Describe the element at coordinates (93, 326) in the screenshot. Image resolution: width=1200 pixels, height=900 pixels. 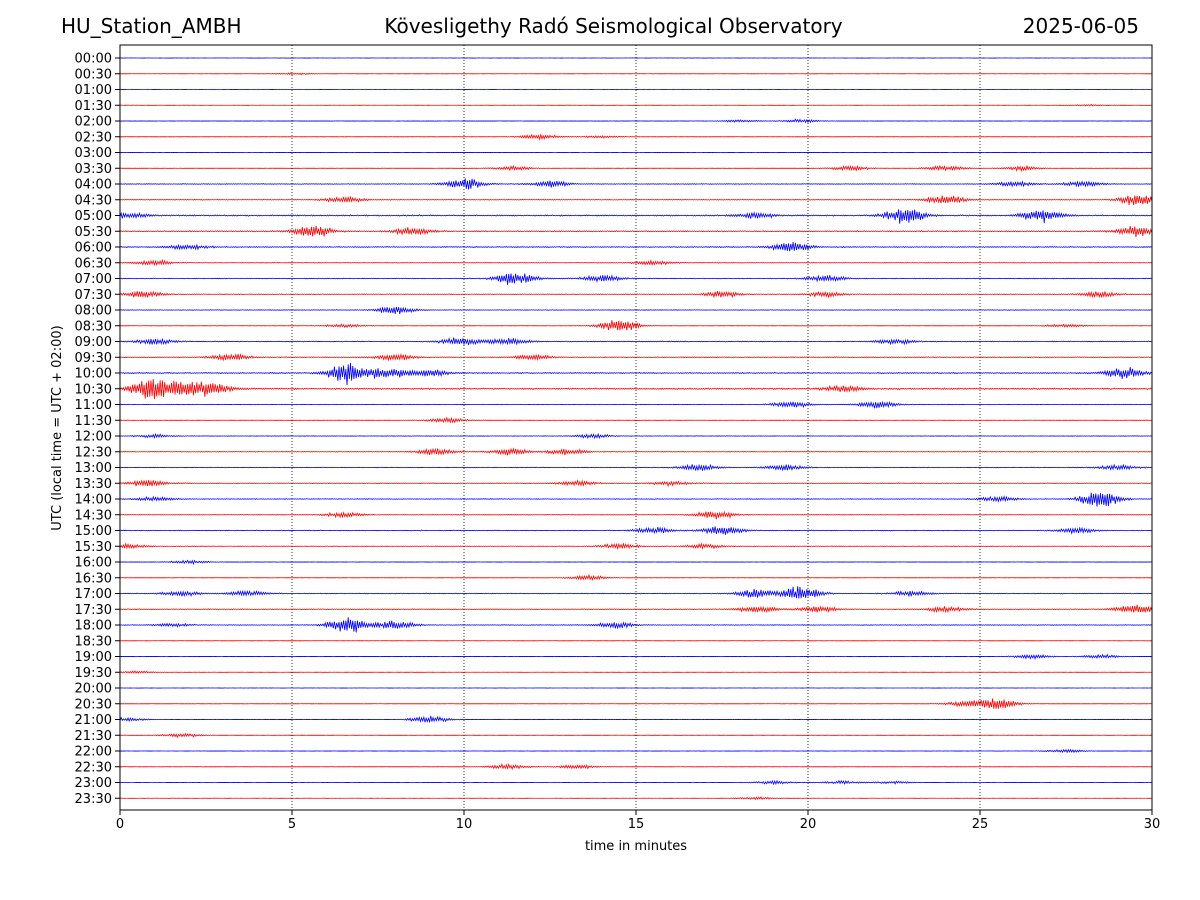
I see `y-tick-label: 08:30` at that location.